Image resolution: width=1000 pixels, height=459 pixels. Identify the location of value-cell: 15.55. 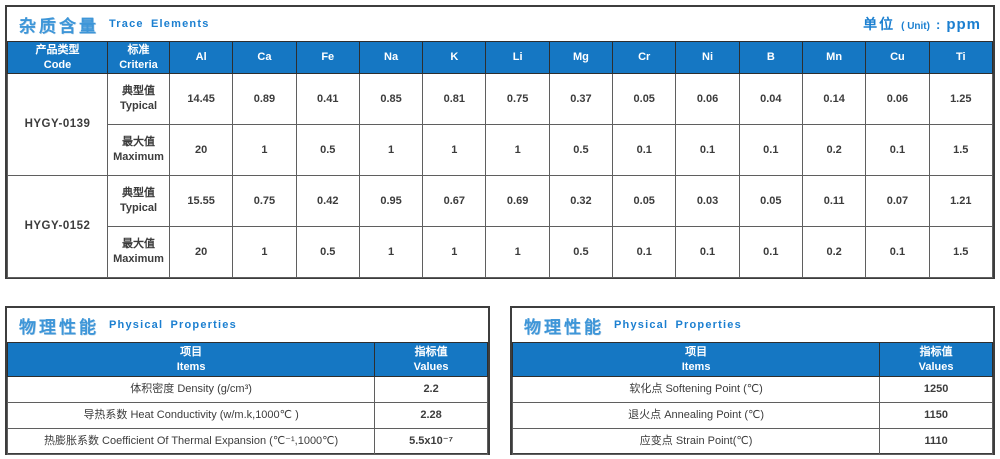
(201, 201).